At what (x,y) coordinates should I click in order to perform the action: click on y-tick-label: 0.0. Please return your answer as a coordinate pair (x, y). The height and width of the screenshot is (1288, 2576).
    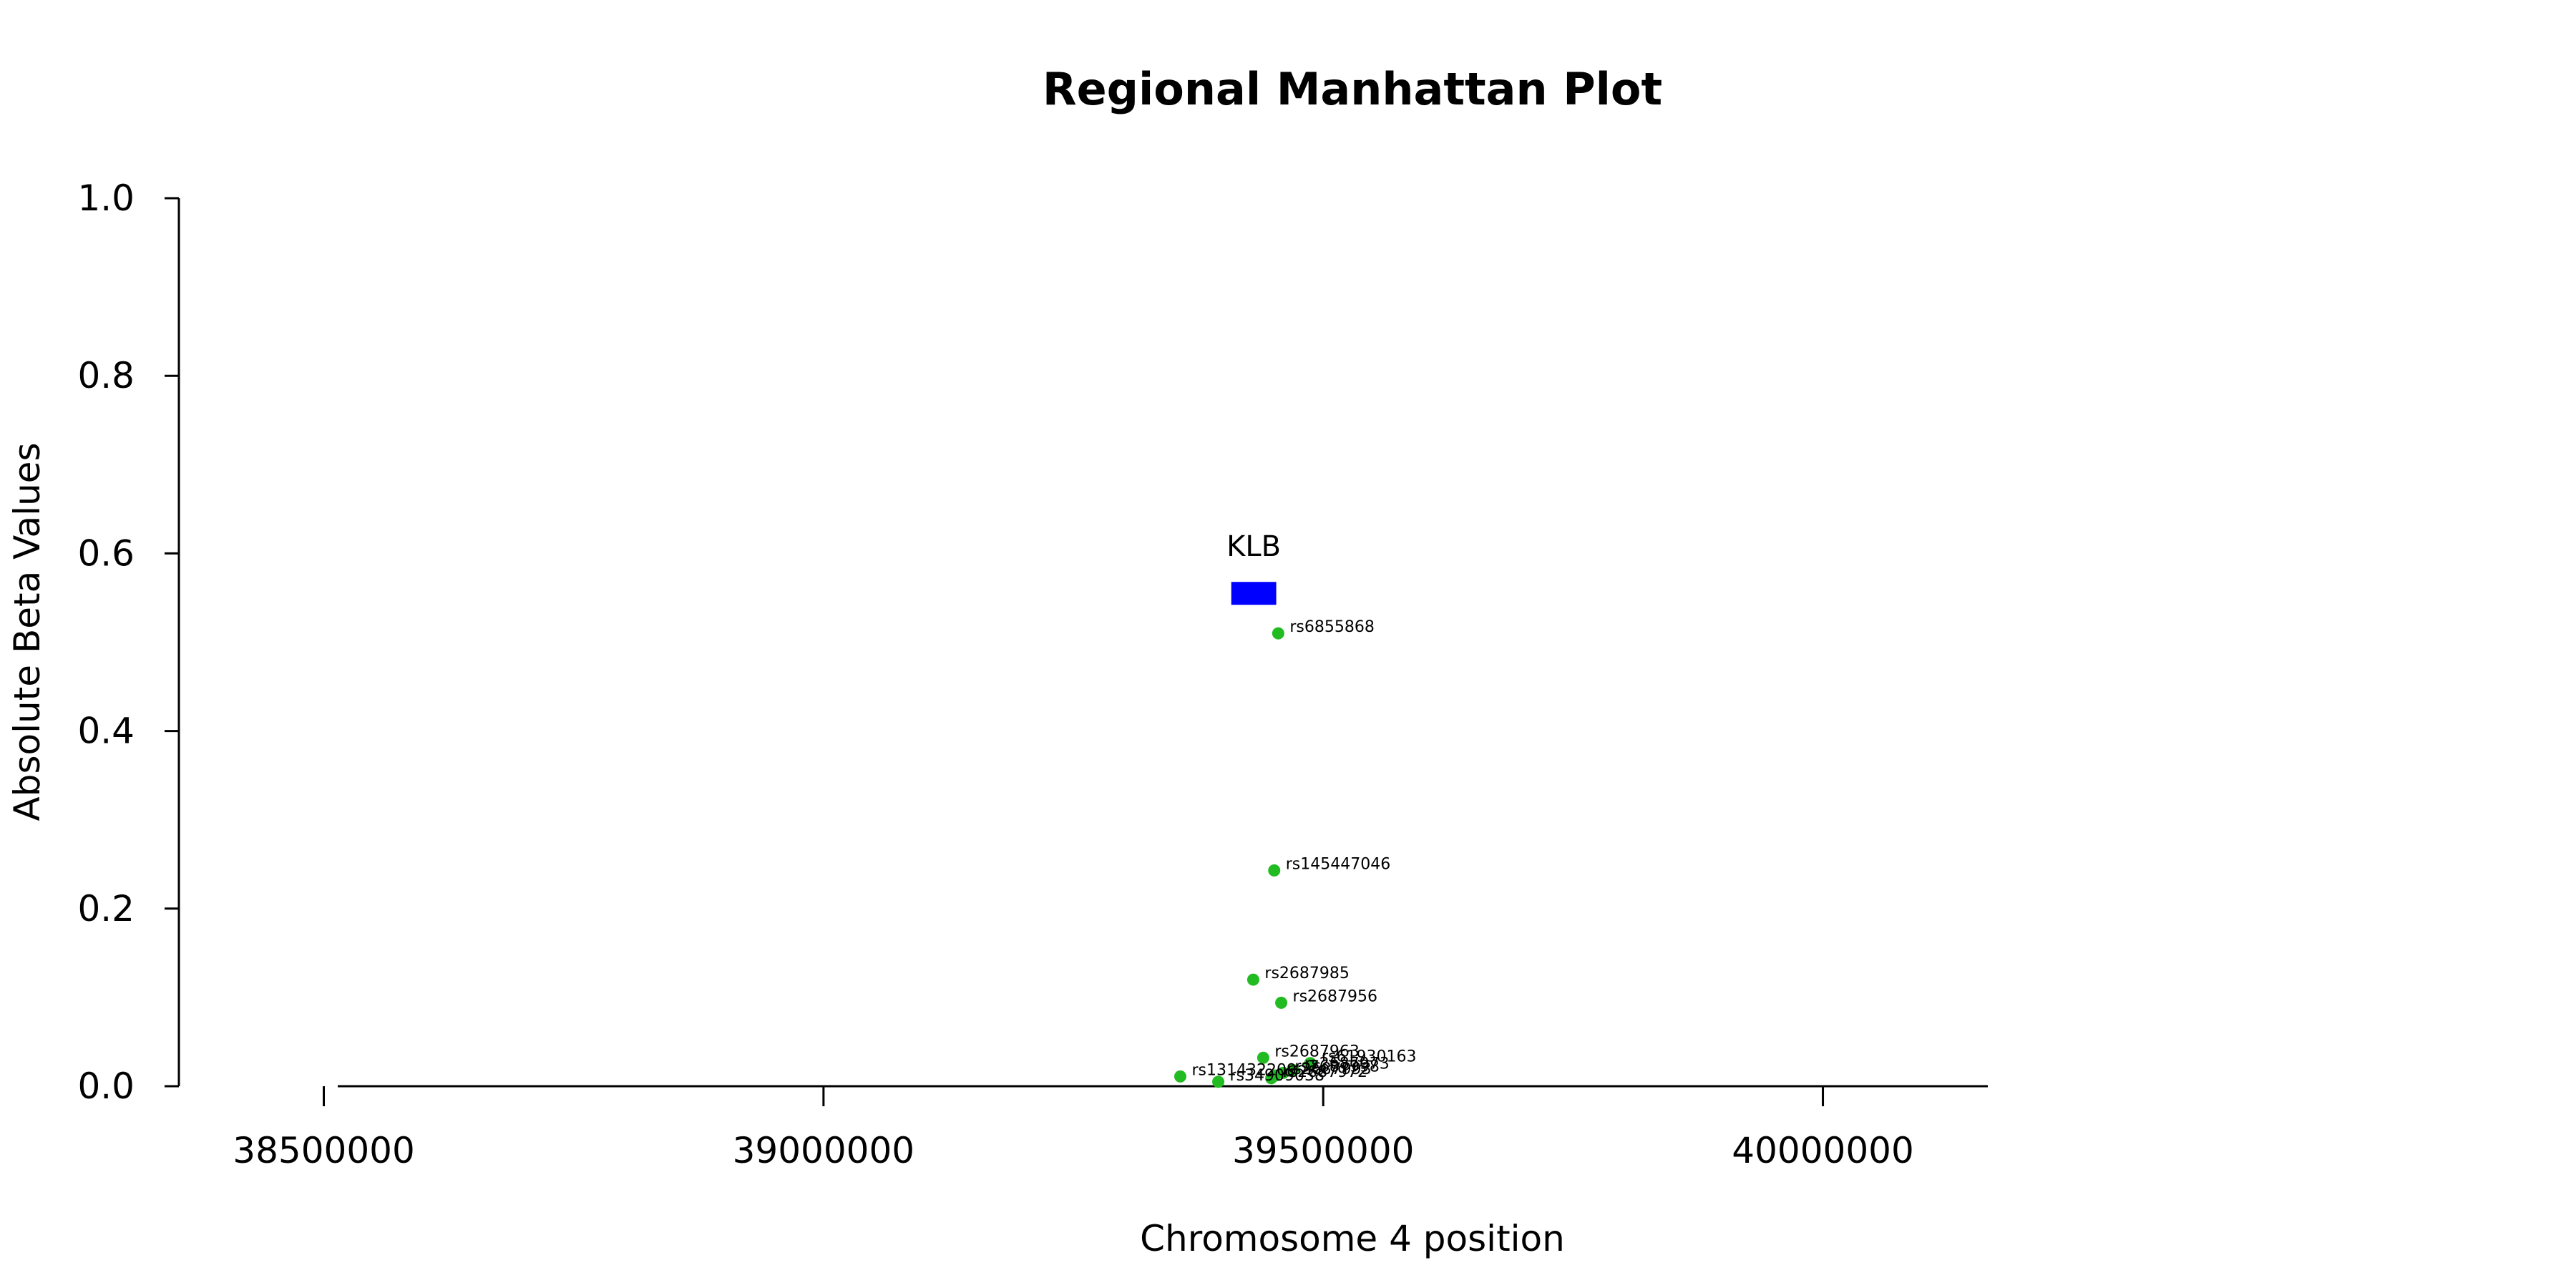
    Looking at the image, I should click on (106, 1086).